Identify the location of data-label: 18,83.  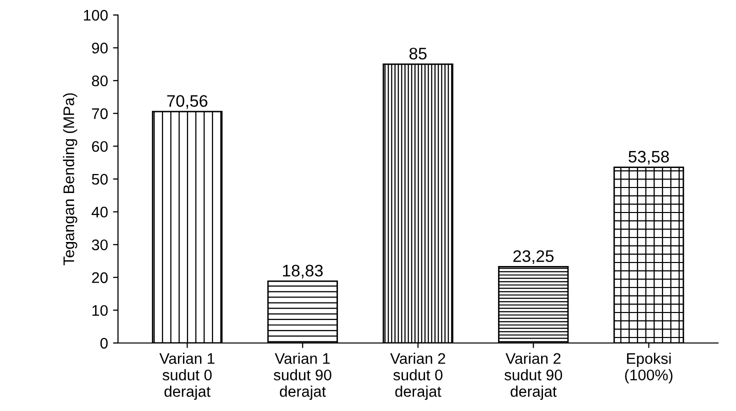
(303, 271).